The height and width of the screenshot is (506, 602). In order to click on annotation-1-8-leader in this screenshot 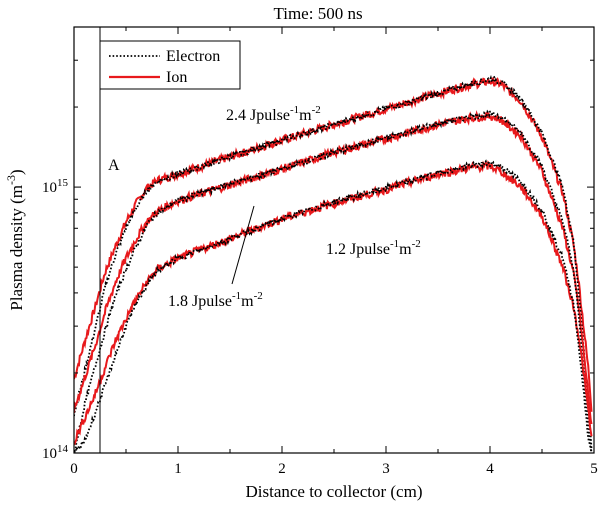, I will do `click(243, 245)`.